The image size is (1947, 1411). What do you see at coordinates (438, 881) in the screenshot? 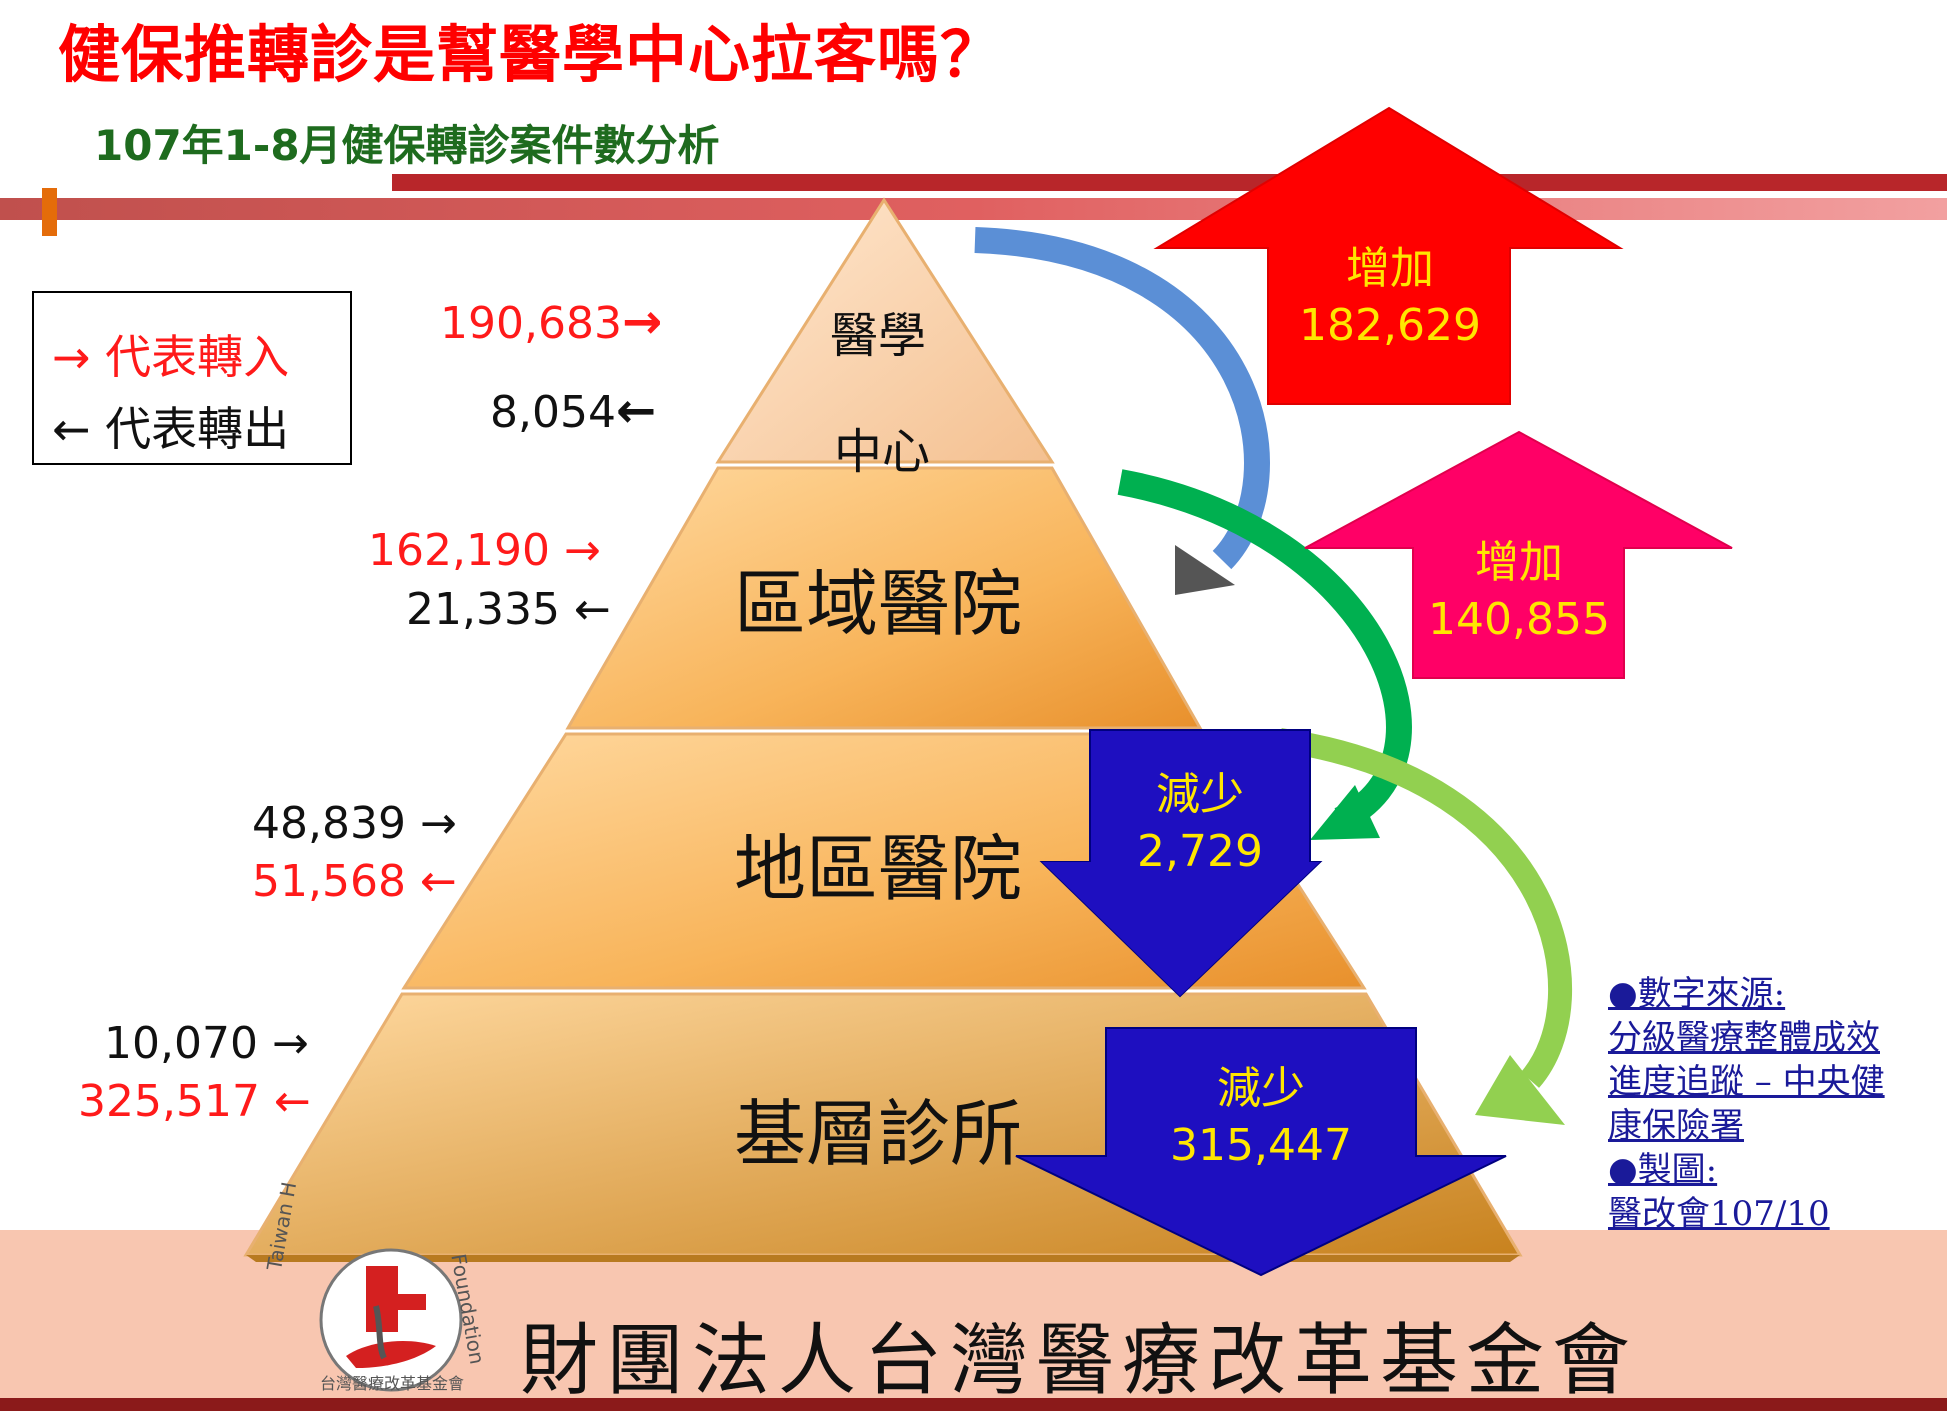
I see `district-out-arrow: ←` at bounding box center [438, 881].